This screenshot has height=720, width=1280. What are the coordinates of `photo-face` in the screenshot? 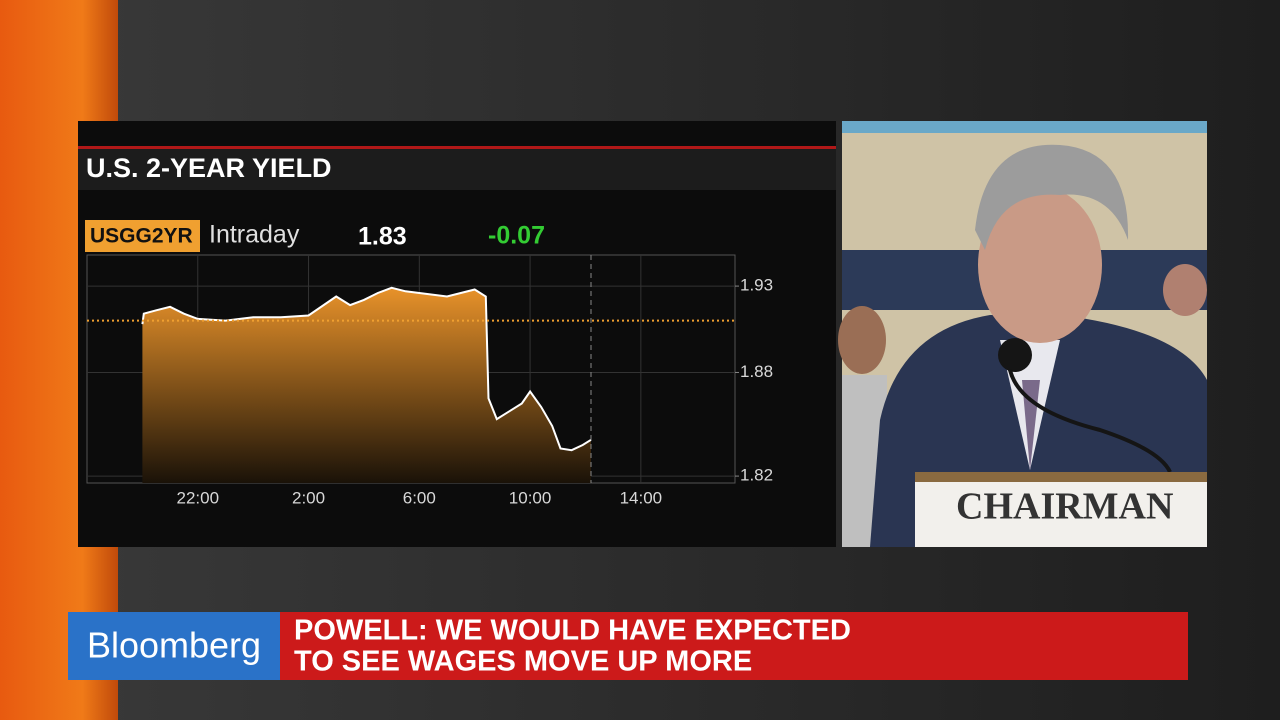 It's located at (1040, 265).